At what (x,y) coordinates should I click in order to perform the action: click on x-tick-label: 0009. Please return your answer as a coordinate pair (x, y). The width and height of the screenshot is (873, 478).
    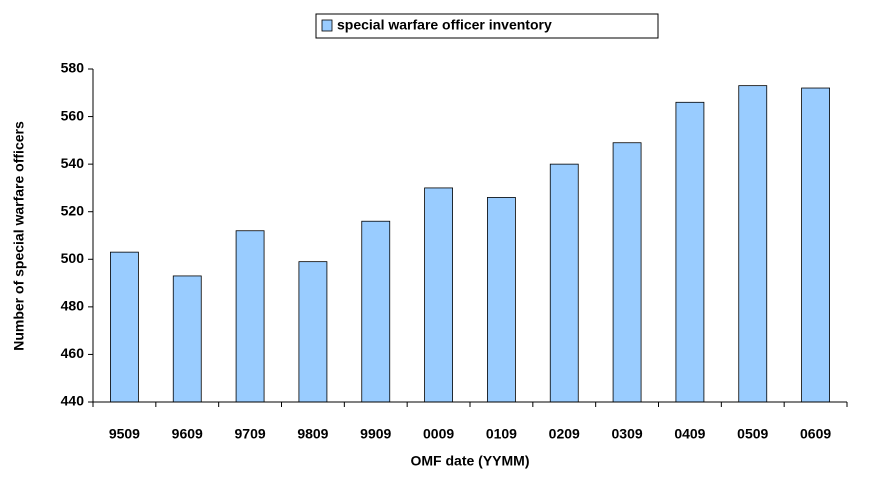
    Looking at the image, I should click on (438, 434).